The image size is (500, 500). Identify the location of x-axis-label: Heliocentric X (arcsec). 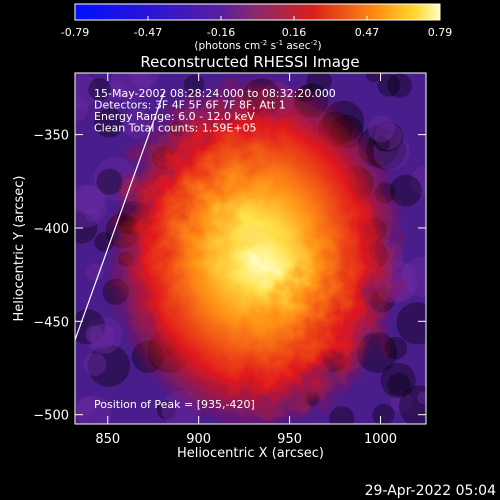
(250, 453).